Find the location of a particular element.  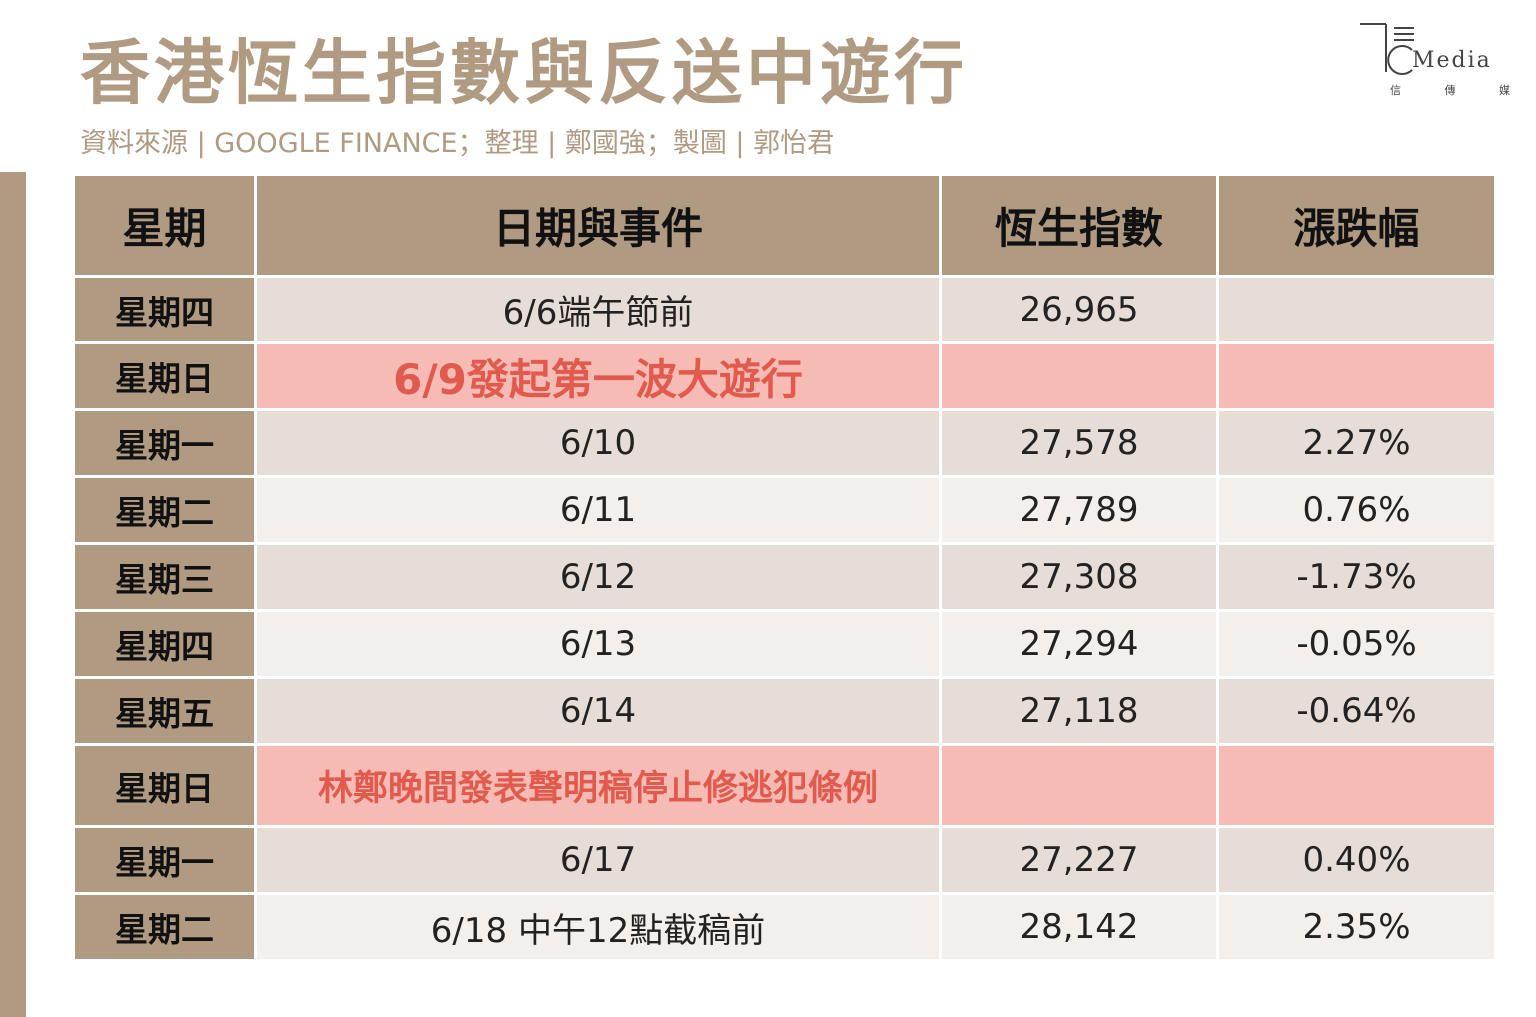

table-row: 星期四 6/6端午節前 26,965 is located at coordinates (784, 309).